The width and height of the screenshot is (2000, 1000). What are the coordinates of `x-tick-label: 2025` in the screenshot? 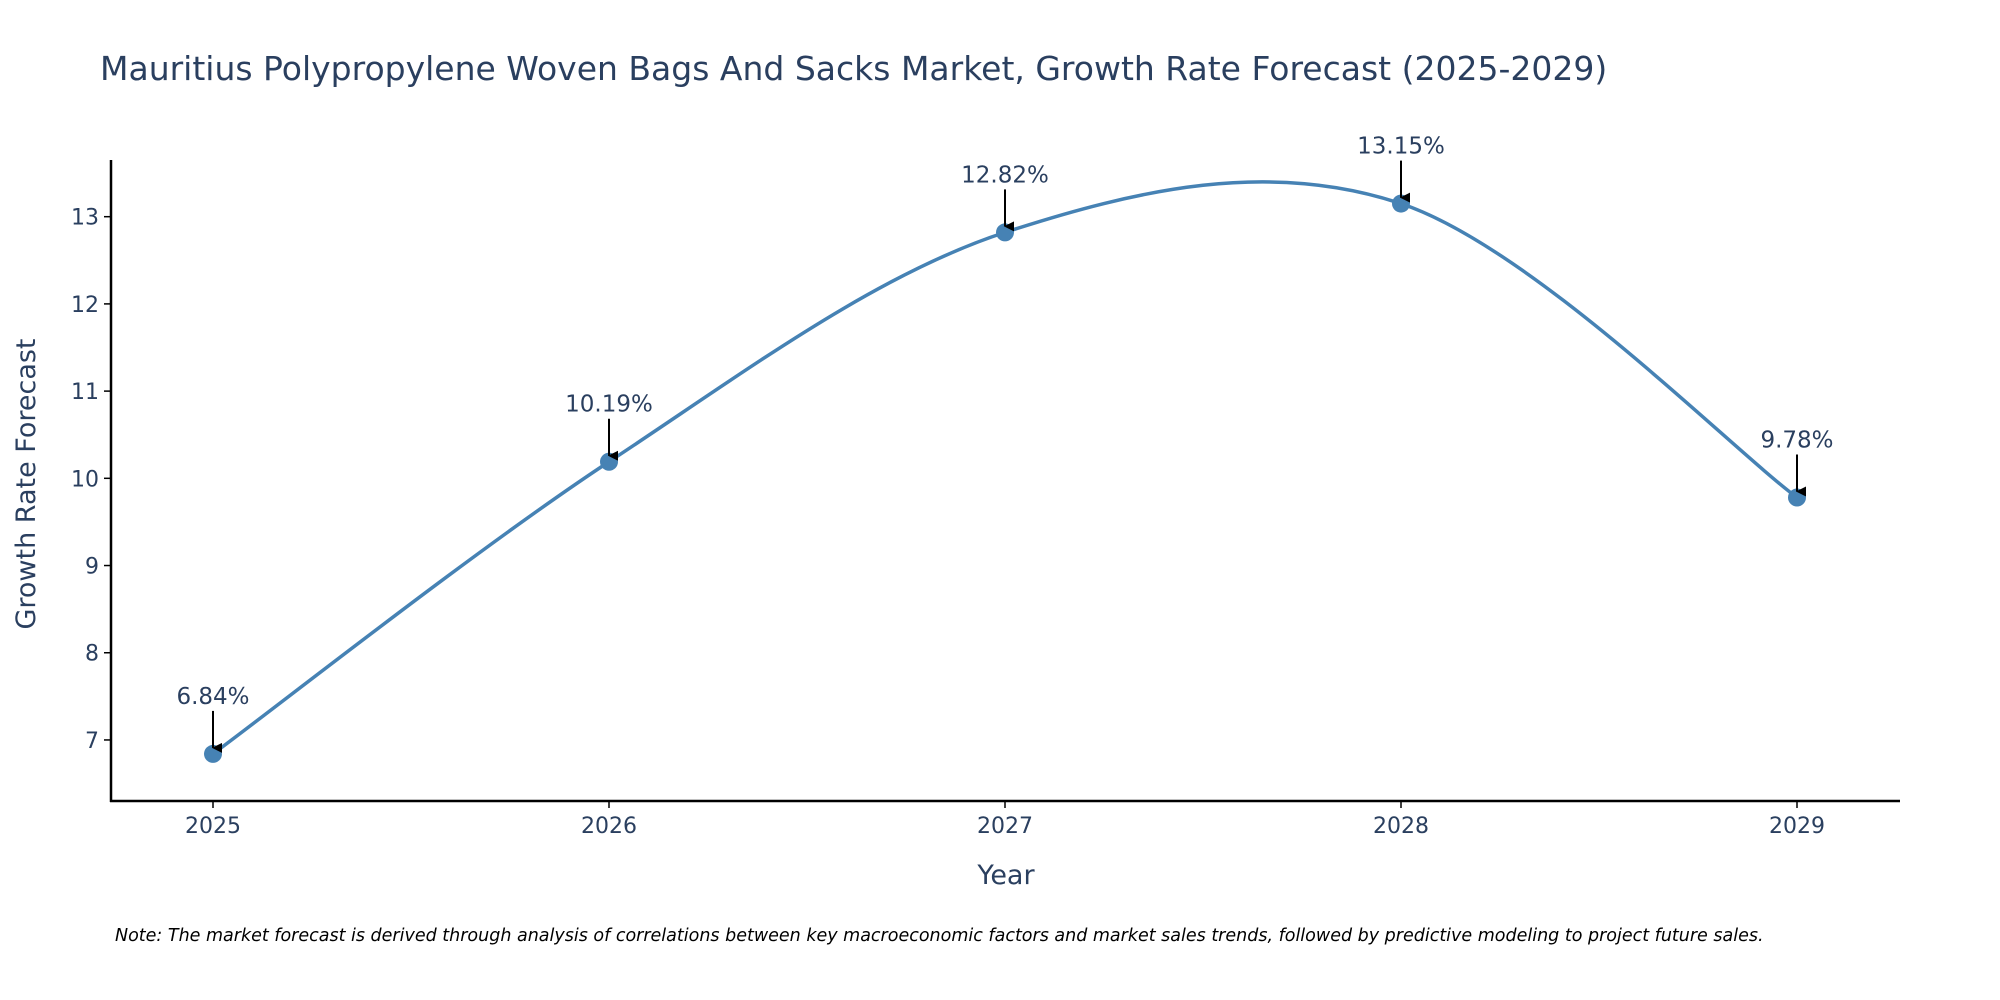 It's located at (213, 826).